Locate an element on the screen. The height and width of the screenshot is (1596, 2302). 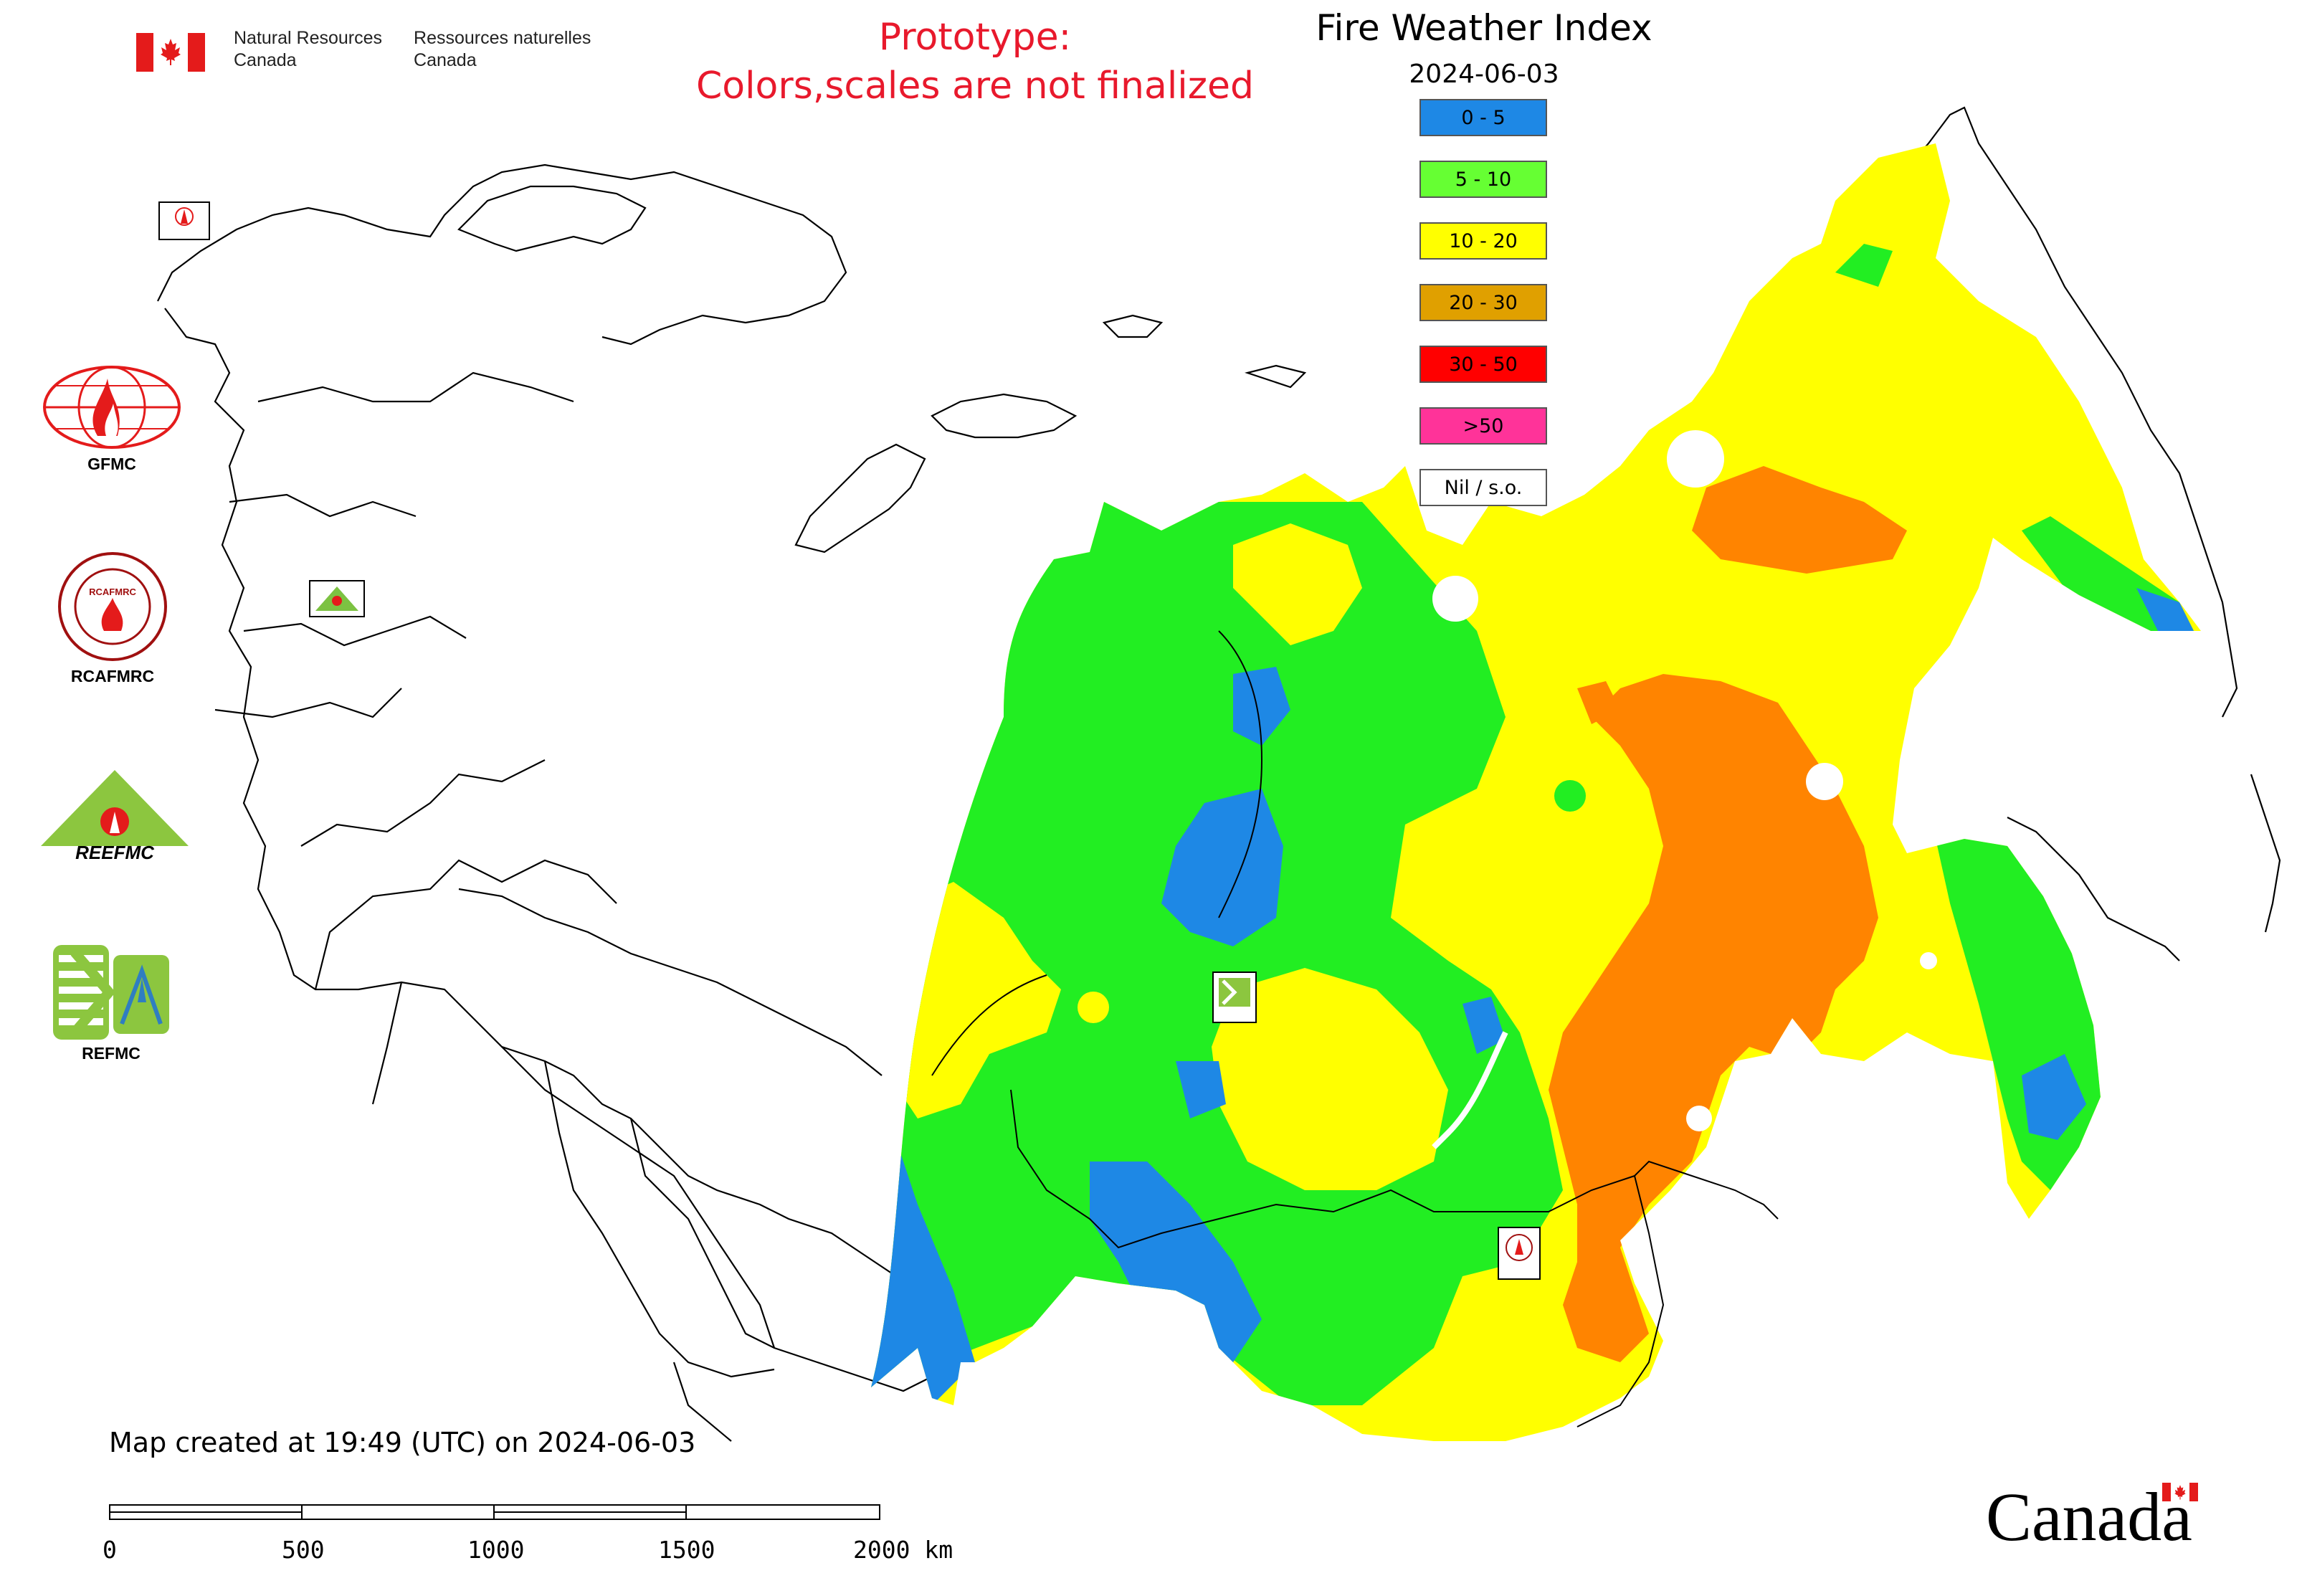
prototype-line1: Prototype: is located at coordinates (975, 37).